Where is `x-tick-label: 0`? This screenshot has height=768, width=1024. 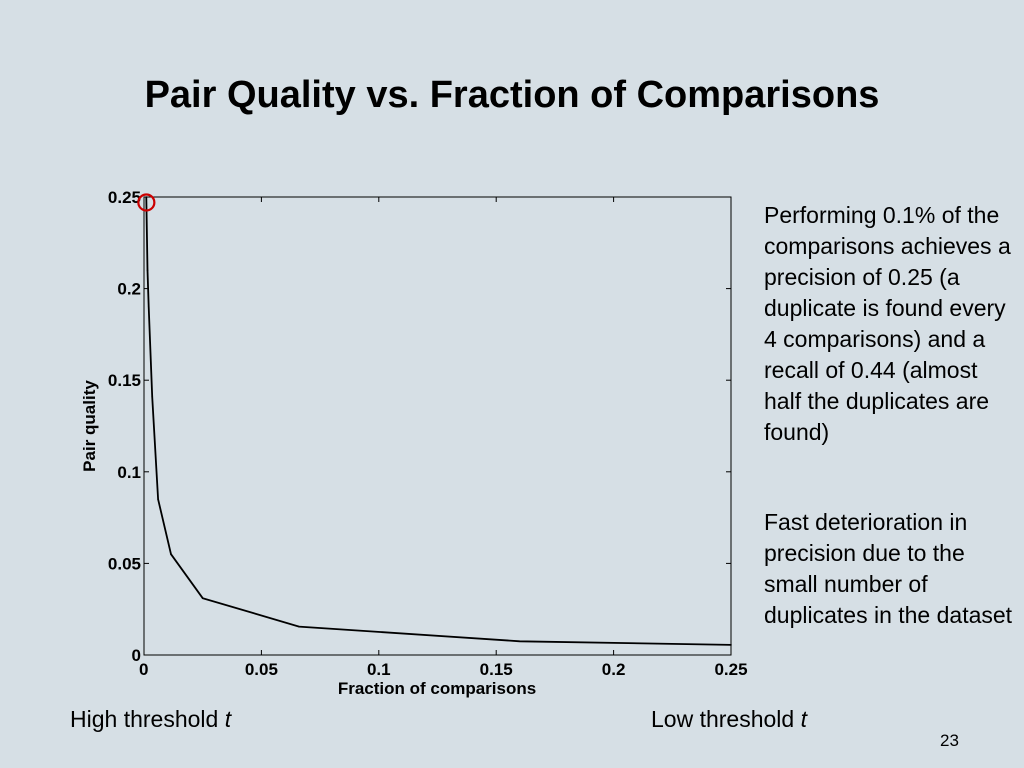 x-tick-label: 0 is located at coordinates (143, 669).